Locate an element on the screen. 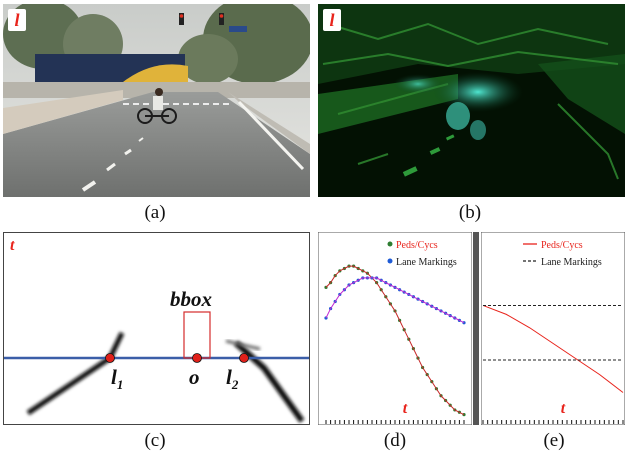  caption-c: (c) is located at coordinates (155, 440).